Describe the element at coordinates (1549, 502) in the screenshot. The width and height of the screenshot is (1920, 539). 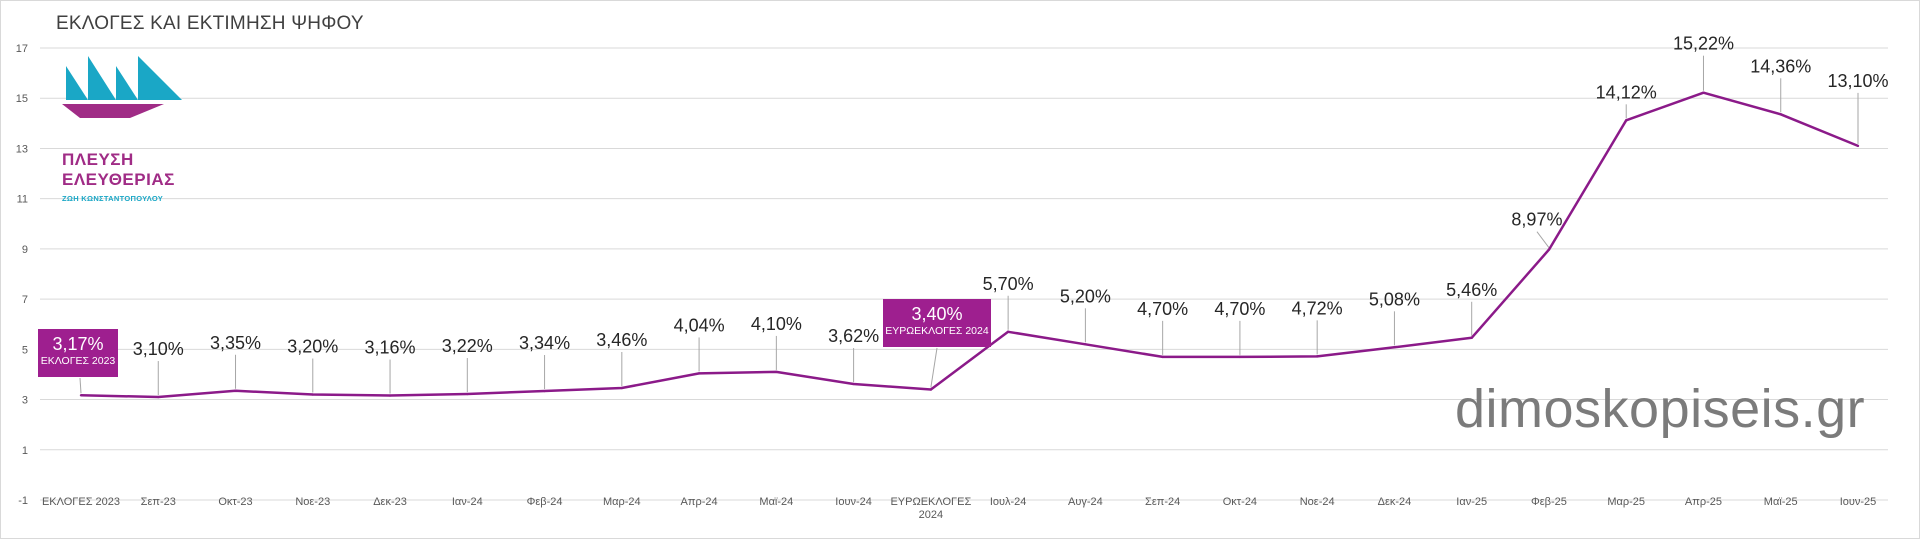
I see `x-tick-label: Φεβ-25` at that location.